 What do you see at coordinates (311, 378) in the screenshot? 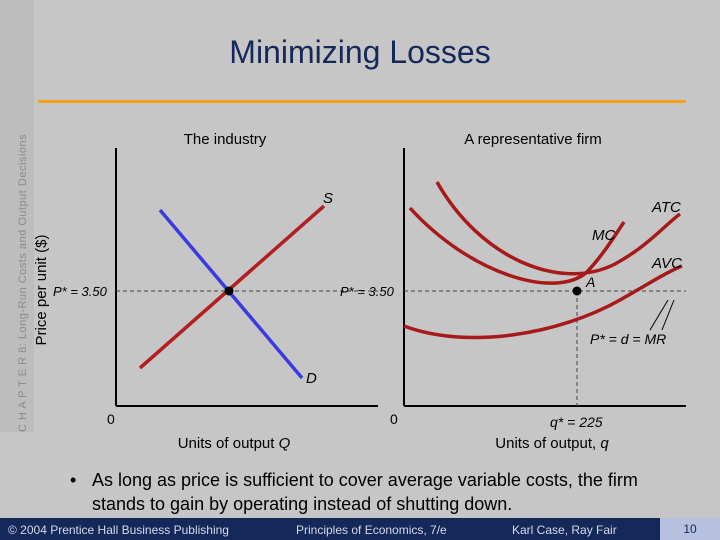
I see `demand-label: D` at bounding box center [311, 378].